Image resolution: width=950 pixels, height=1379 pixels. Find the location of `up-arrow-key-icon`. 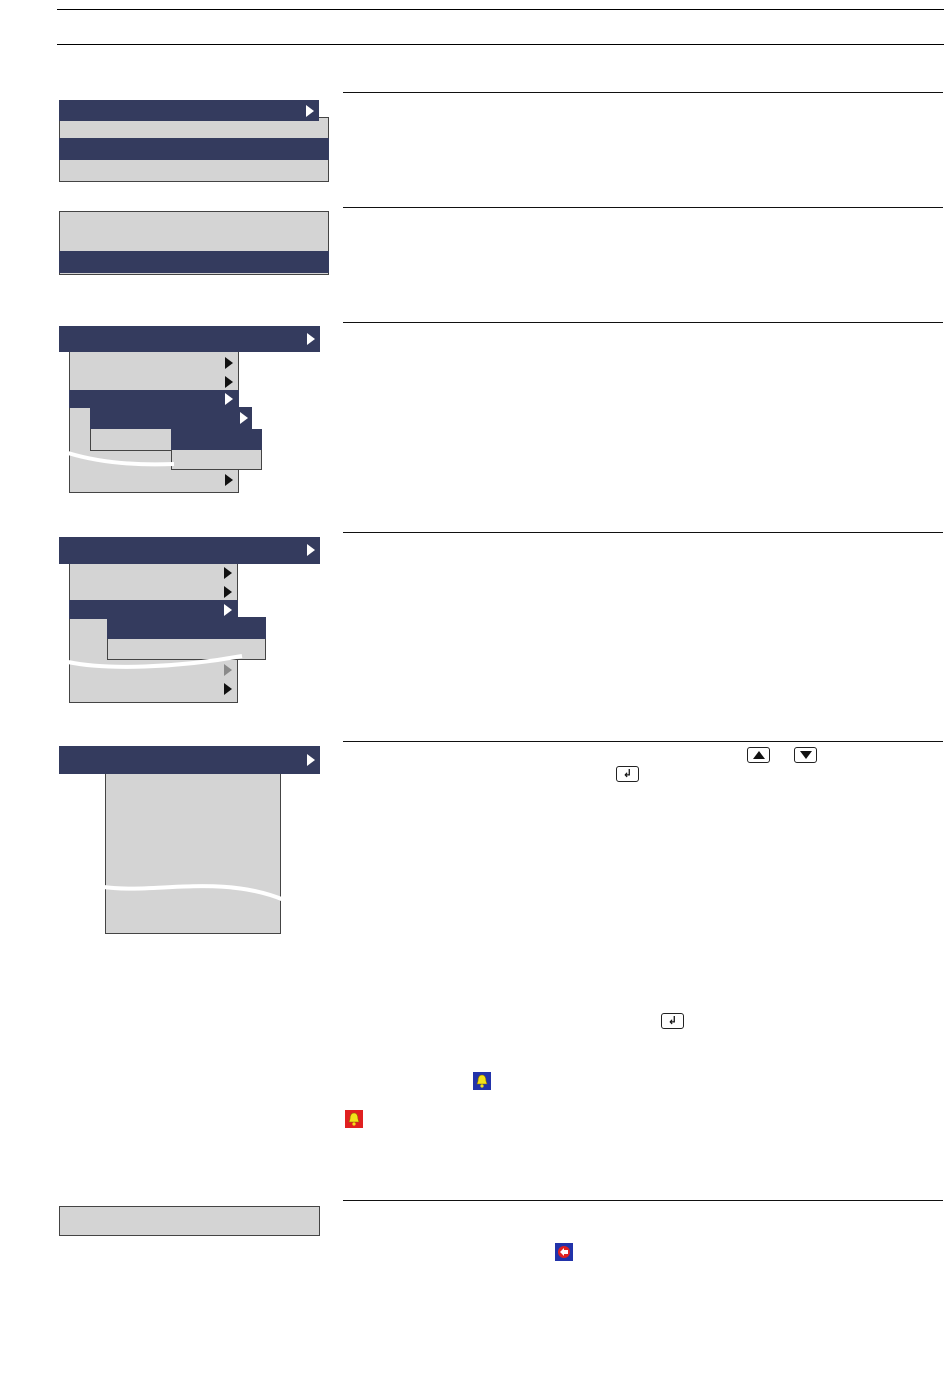

up-arrow-key-icon is located at coordinates (758, 755).